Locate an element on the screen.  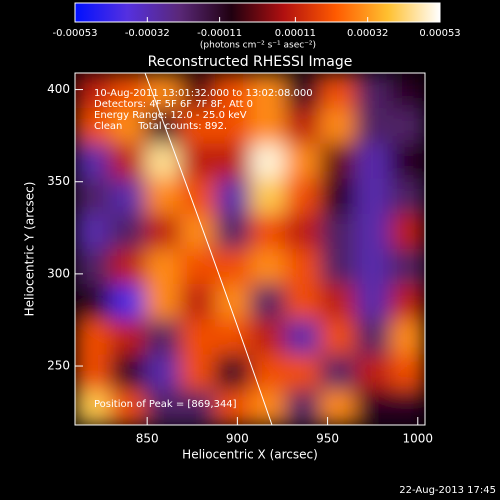
annotation: Energy Range: 12.0 - 25.0 keV is located at coordinates (170, 115).